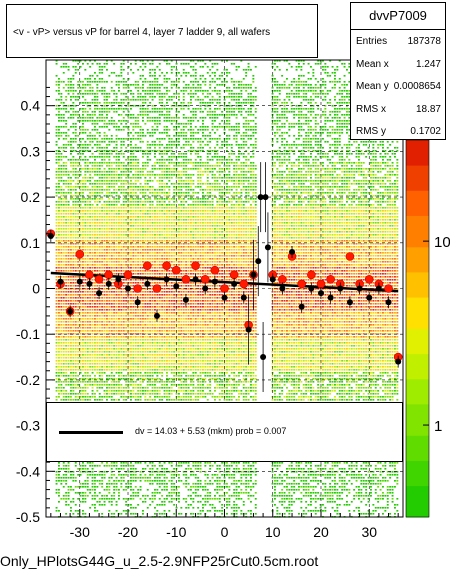 The width and height of the screenshot is (450, 575). I want to click on x-tick-label: -10, so click(176, 532).